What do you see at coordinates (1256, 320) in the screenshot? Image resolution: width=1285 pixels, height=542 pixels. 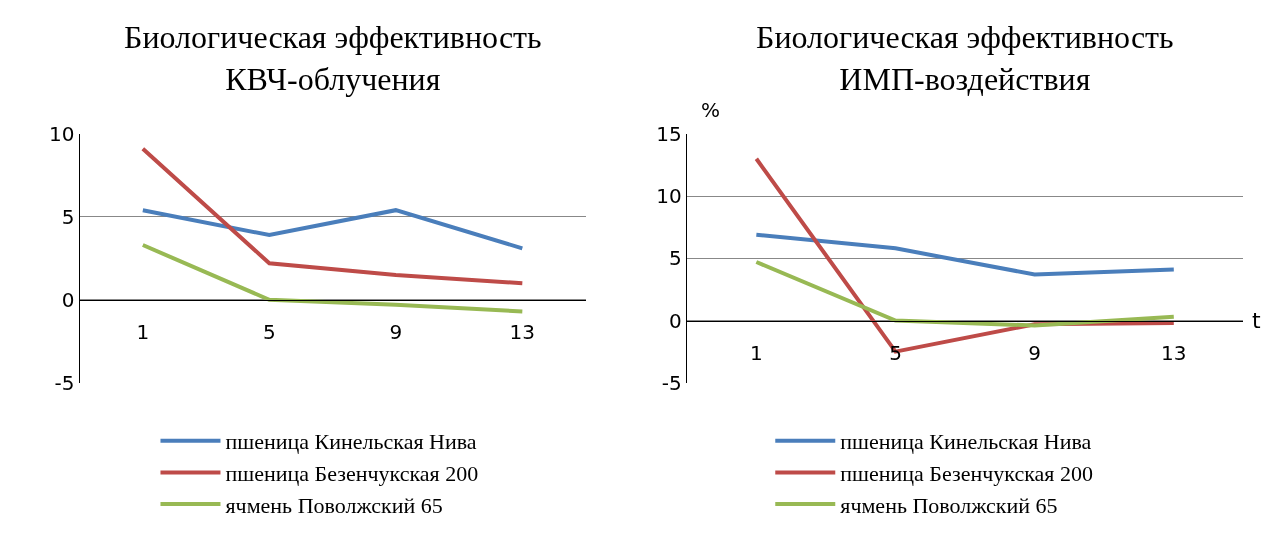 I see `x-axis-title: t` at bounding box center [1256, 320].